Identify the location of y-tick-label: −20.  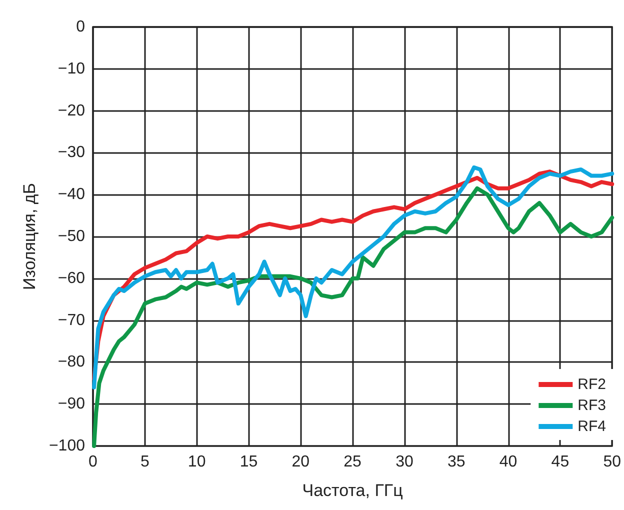
(72, 111).